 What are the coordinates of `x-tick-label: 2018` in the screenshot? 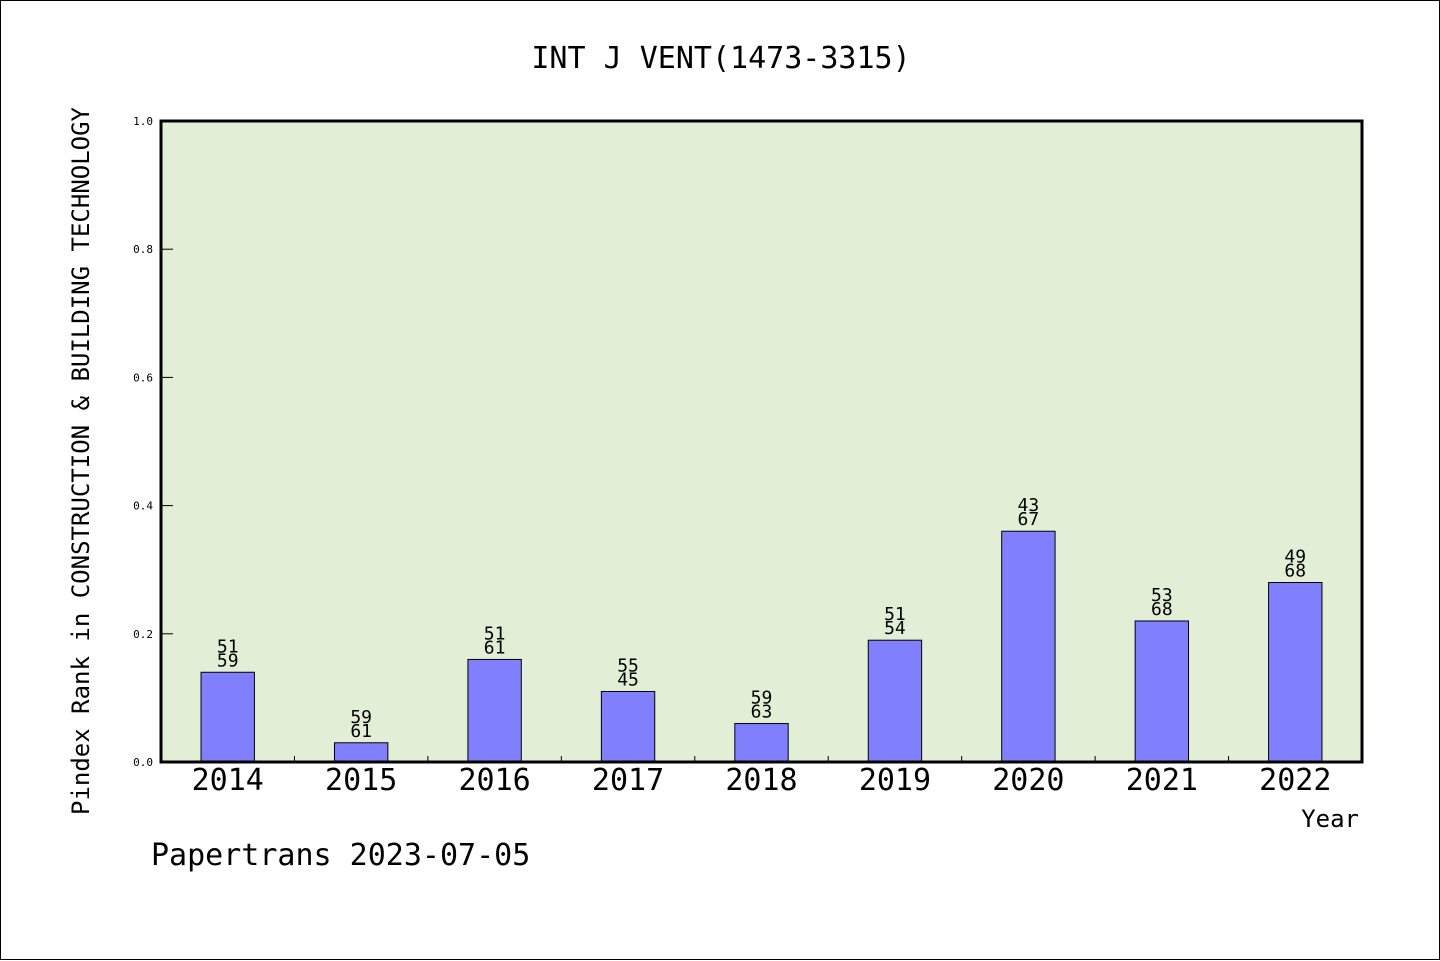 It's located at (761, 780).